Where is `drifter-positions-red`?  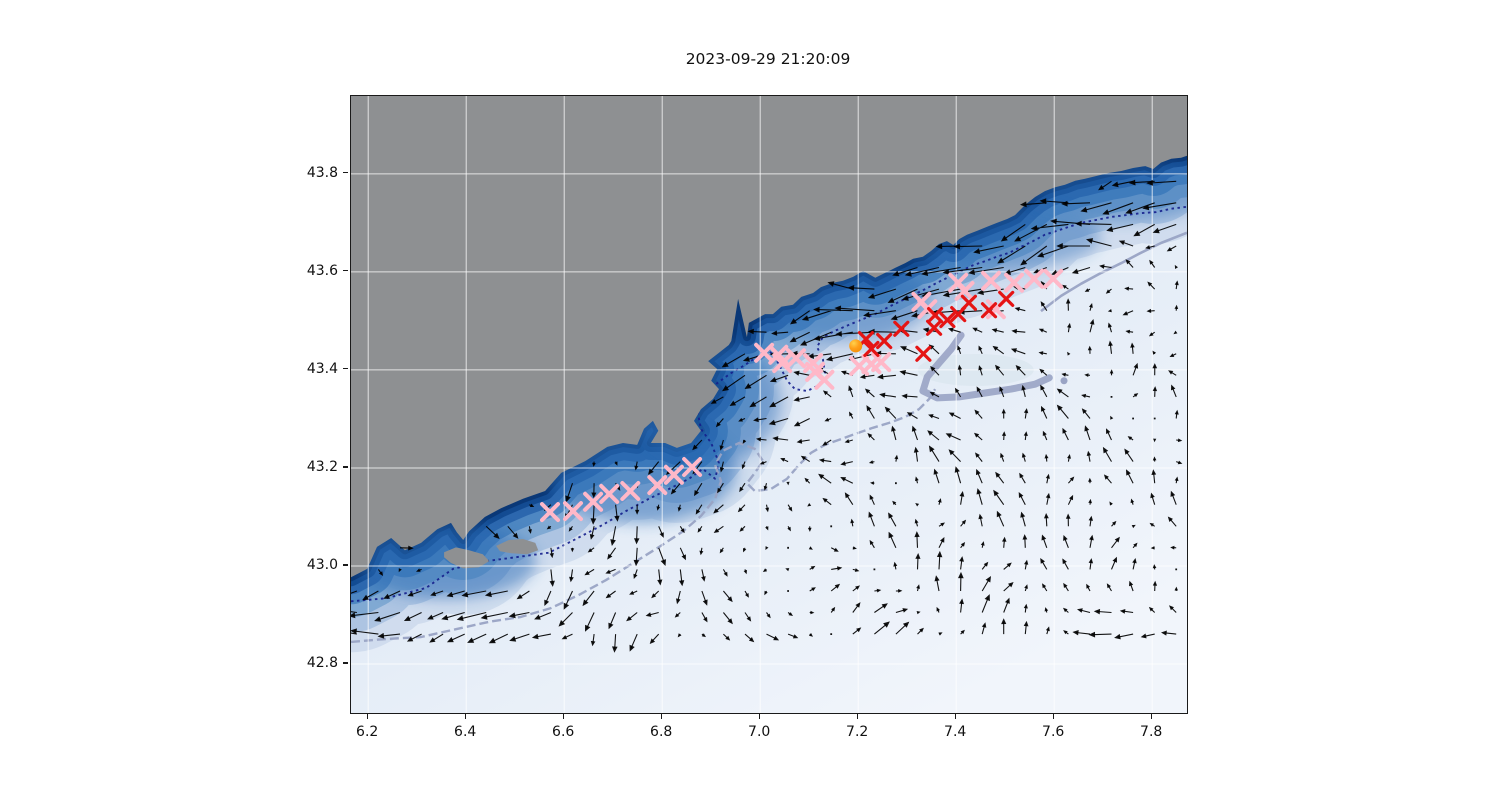
drifter-positions-red is located at coordinates (936, 326).